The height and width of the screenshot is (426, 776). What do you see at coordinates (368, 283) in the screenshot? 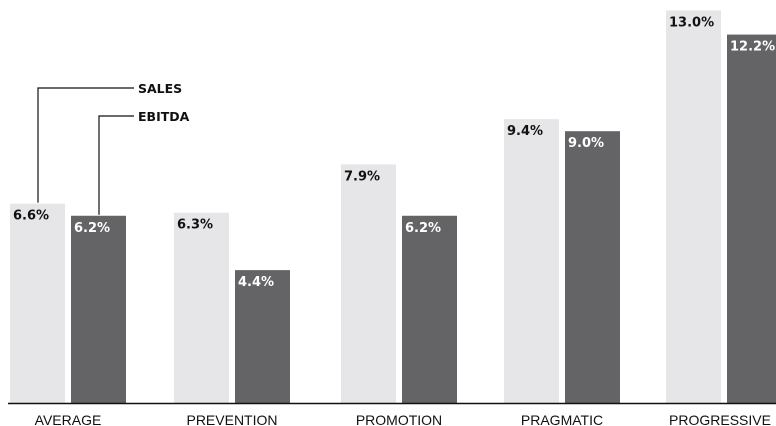
I see `bar-sales-promotion` at bounding box center [368, 283].